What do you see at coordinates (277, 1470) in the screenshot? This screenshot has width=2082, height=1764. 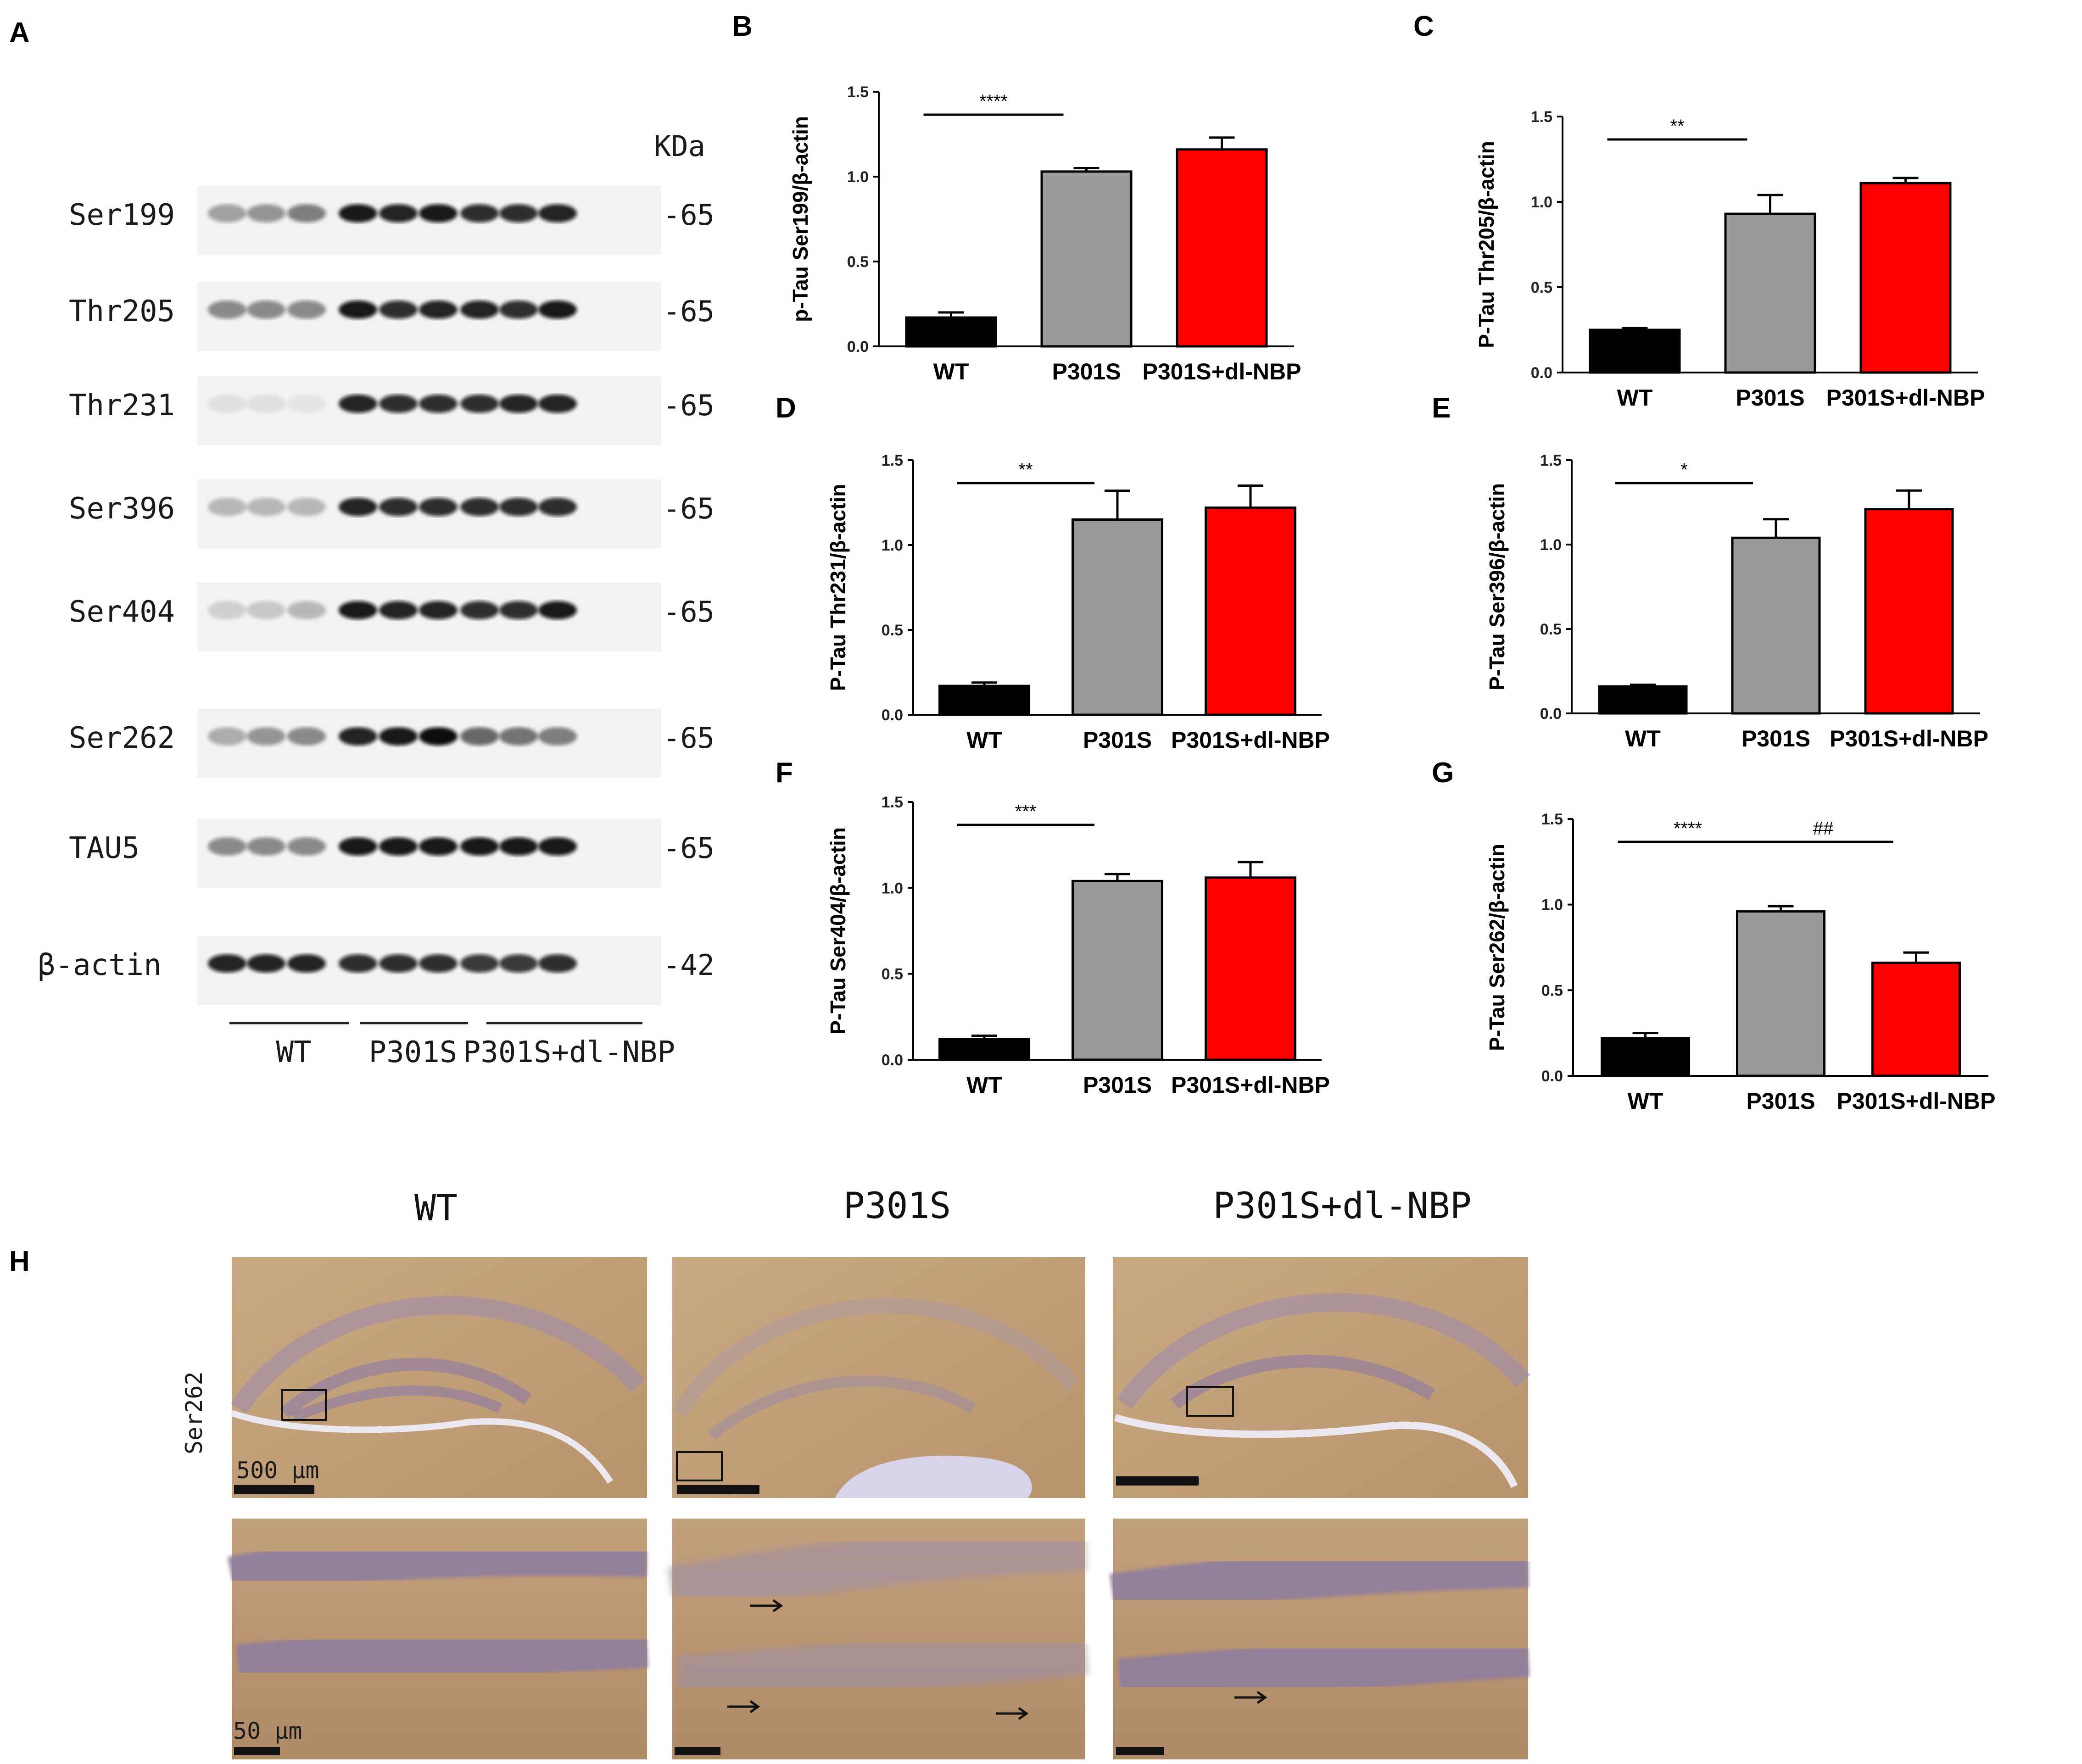 I see `scale-bar-label-low: 500 μm` at bounding box center [277, 1470].